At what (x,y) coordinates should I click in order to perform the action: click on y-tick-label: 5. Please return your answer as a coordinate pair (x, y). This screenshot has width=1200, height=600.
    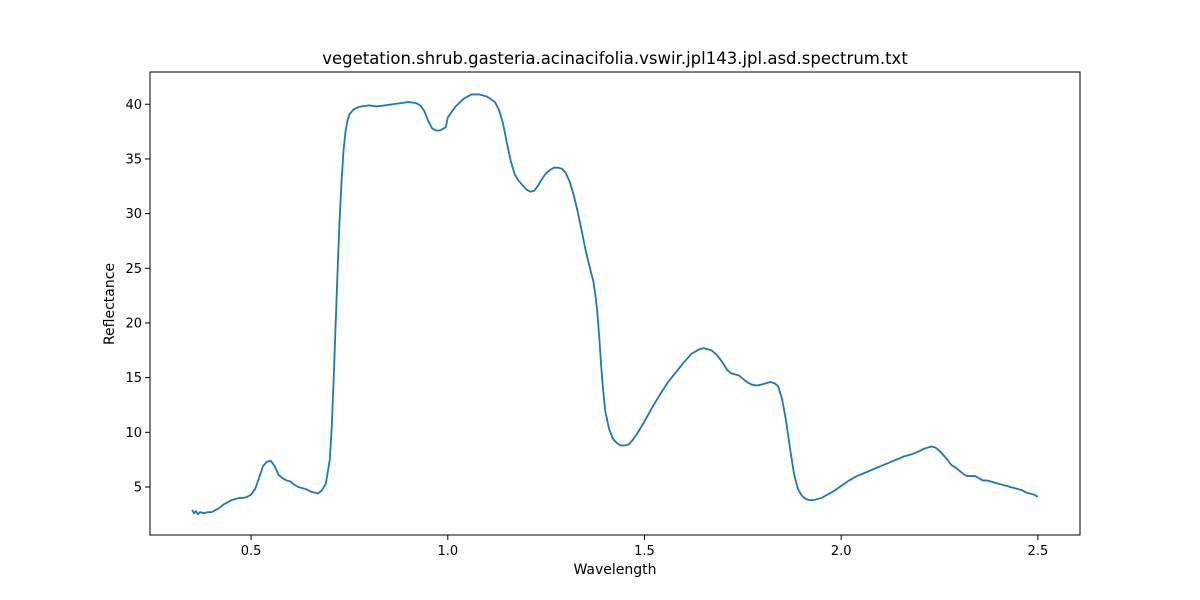
    Looking at the image, I should click on (138, 487).